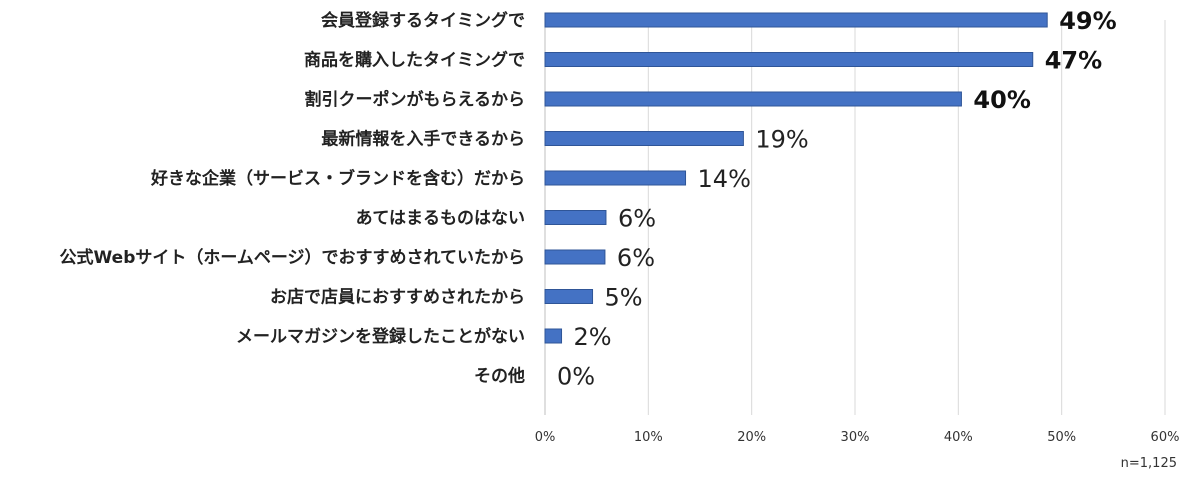 The image size is (1200, 482). Describe the element at coordinates (576, 377) in the screenshot. I see `data-label: 0%` at that location.